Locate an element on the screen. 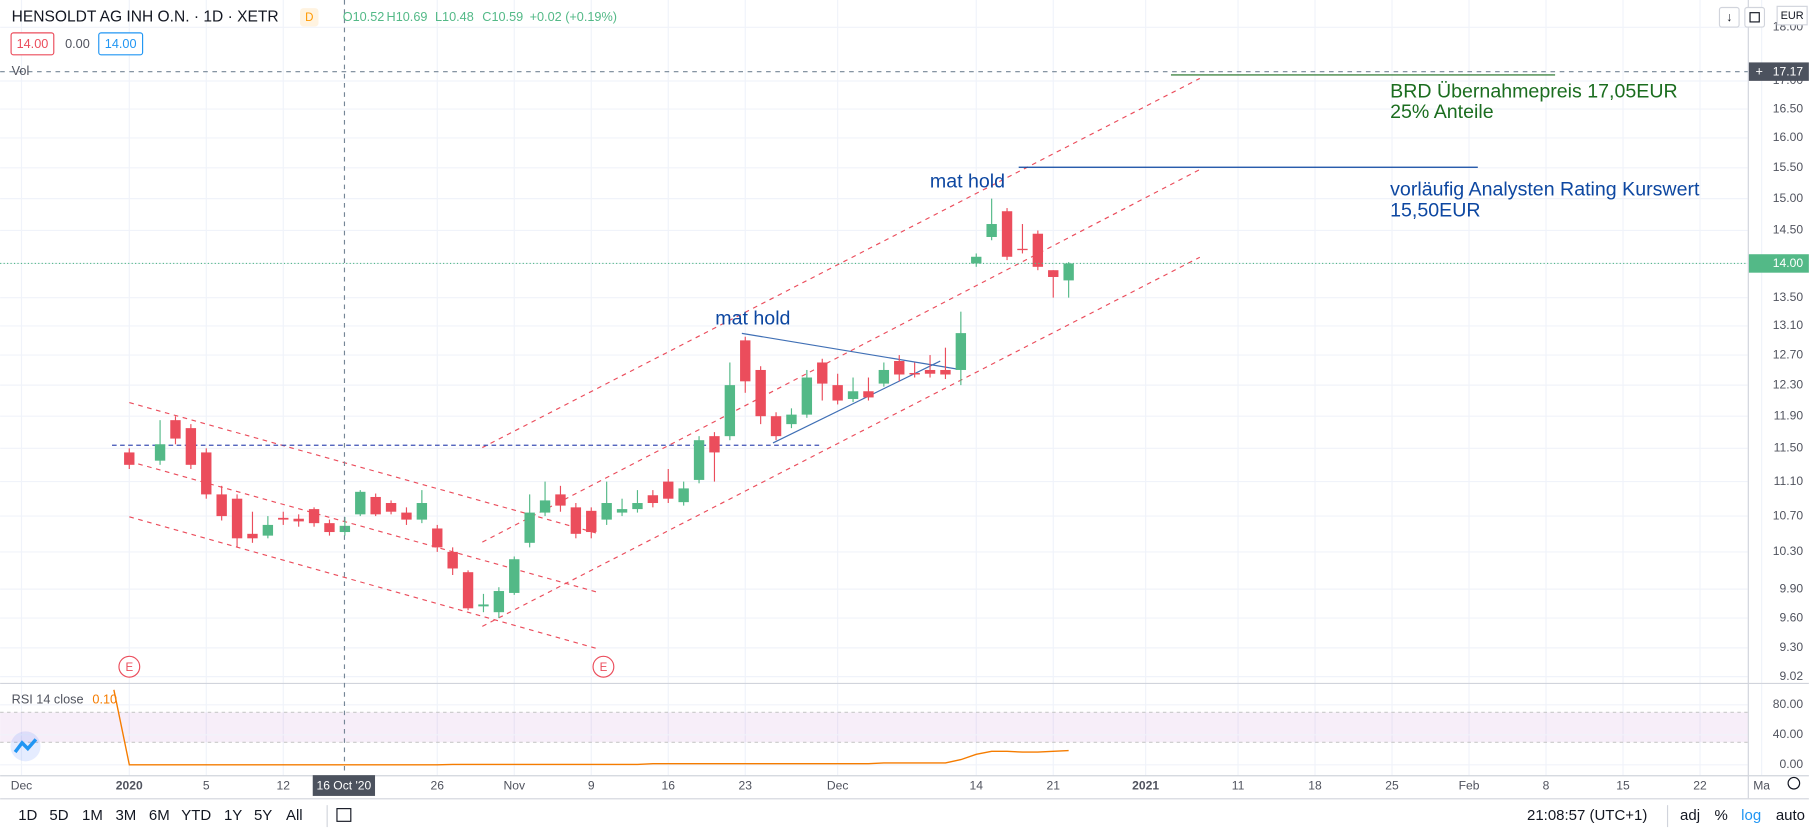  annotation: 15,50EUR is located at coordinates (1435, 210).